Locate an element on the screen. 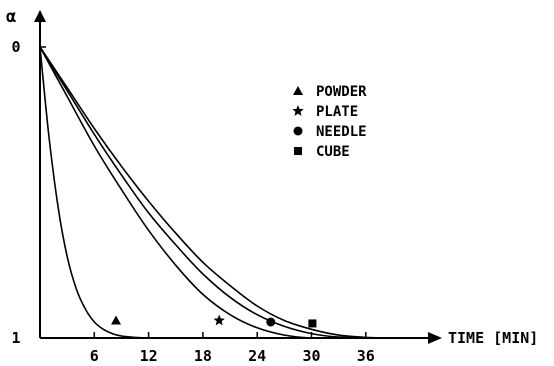 This screenshot has height=366, width=554. legend: POWDER PLATE NEEDLE CUBE is located at coordinates (329, 122).